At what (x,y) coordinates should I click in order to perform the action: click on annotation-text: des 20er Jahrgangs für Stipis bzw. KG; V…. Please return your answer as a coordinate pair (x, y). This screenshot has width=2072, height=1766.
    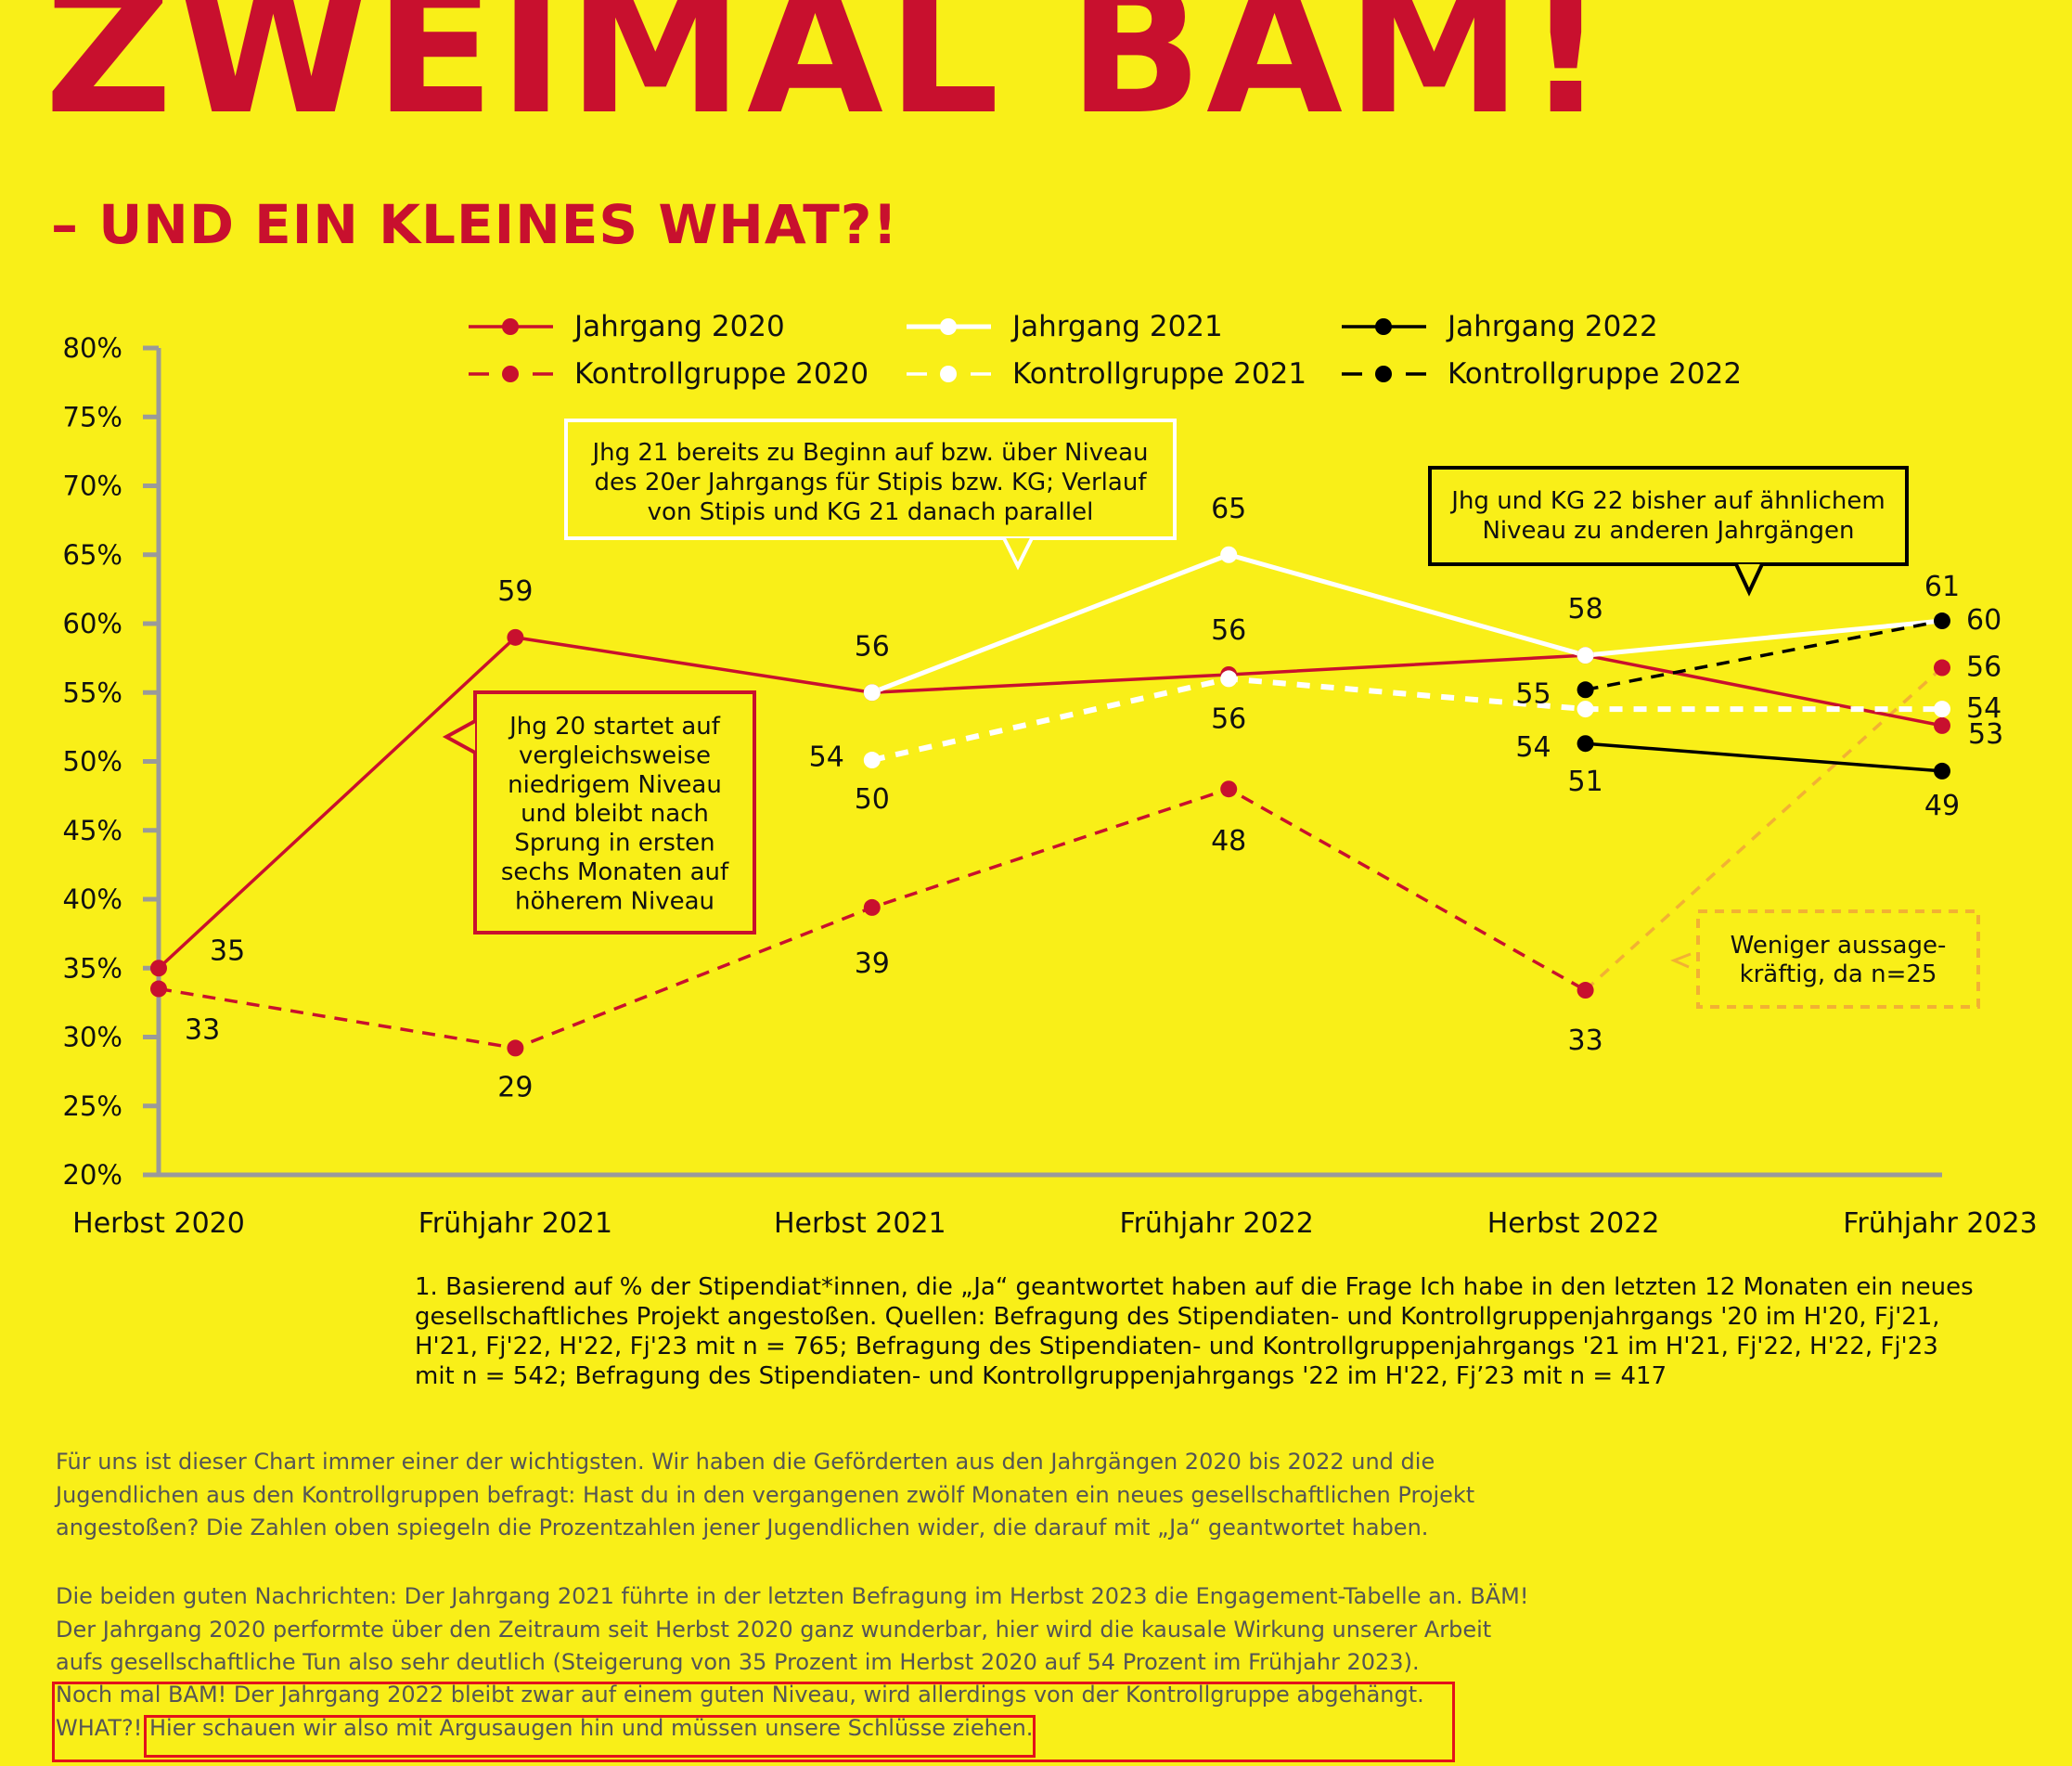
    Looking at the image, I should click on (871, 483).